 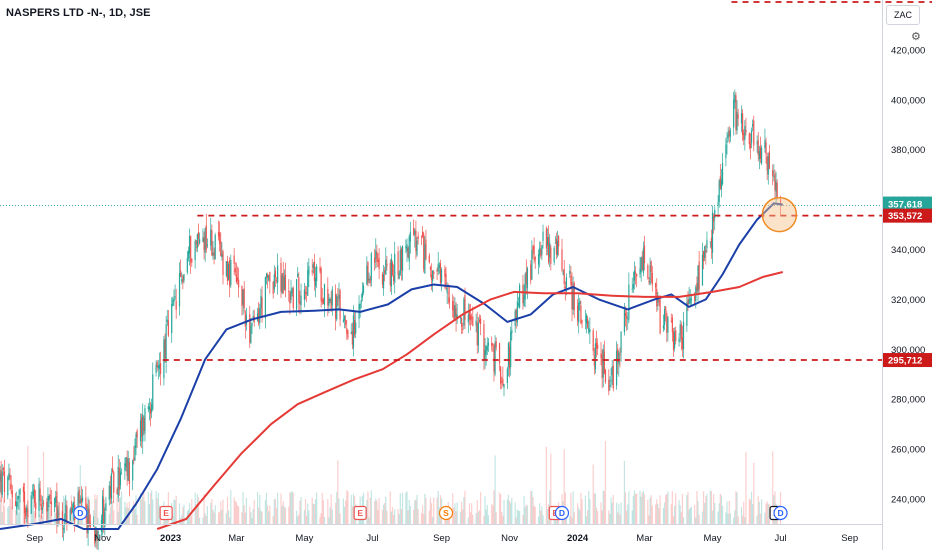 What do you see at coordinates (916, 37) in the screenshot?
I see `settings-icon: ⚙` at bounding box center [916, 37].